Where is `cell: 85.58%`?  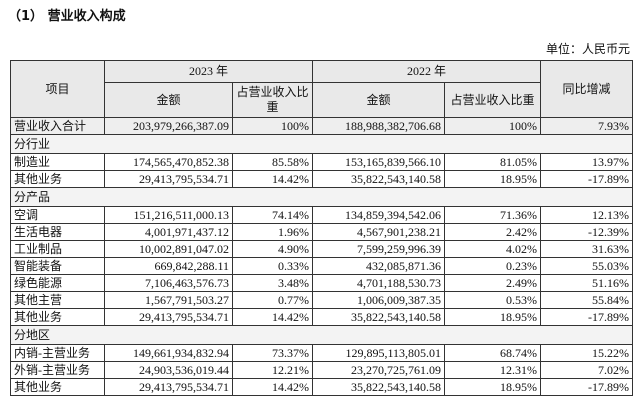 cell: 85.58% is located at coordinates (272, 162).